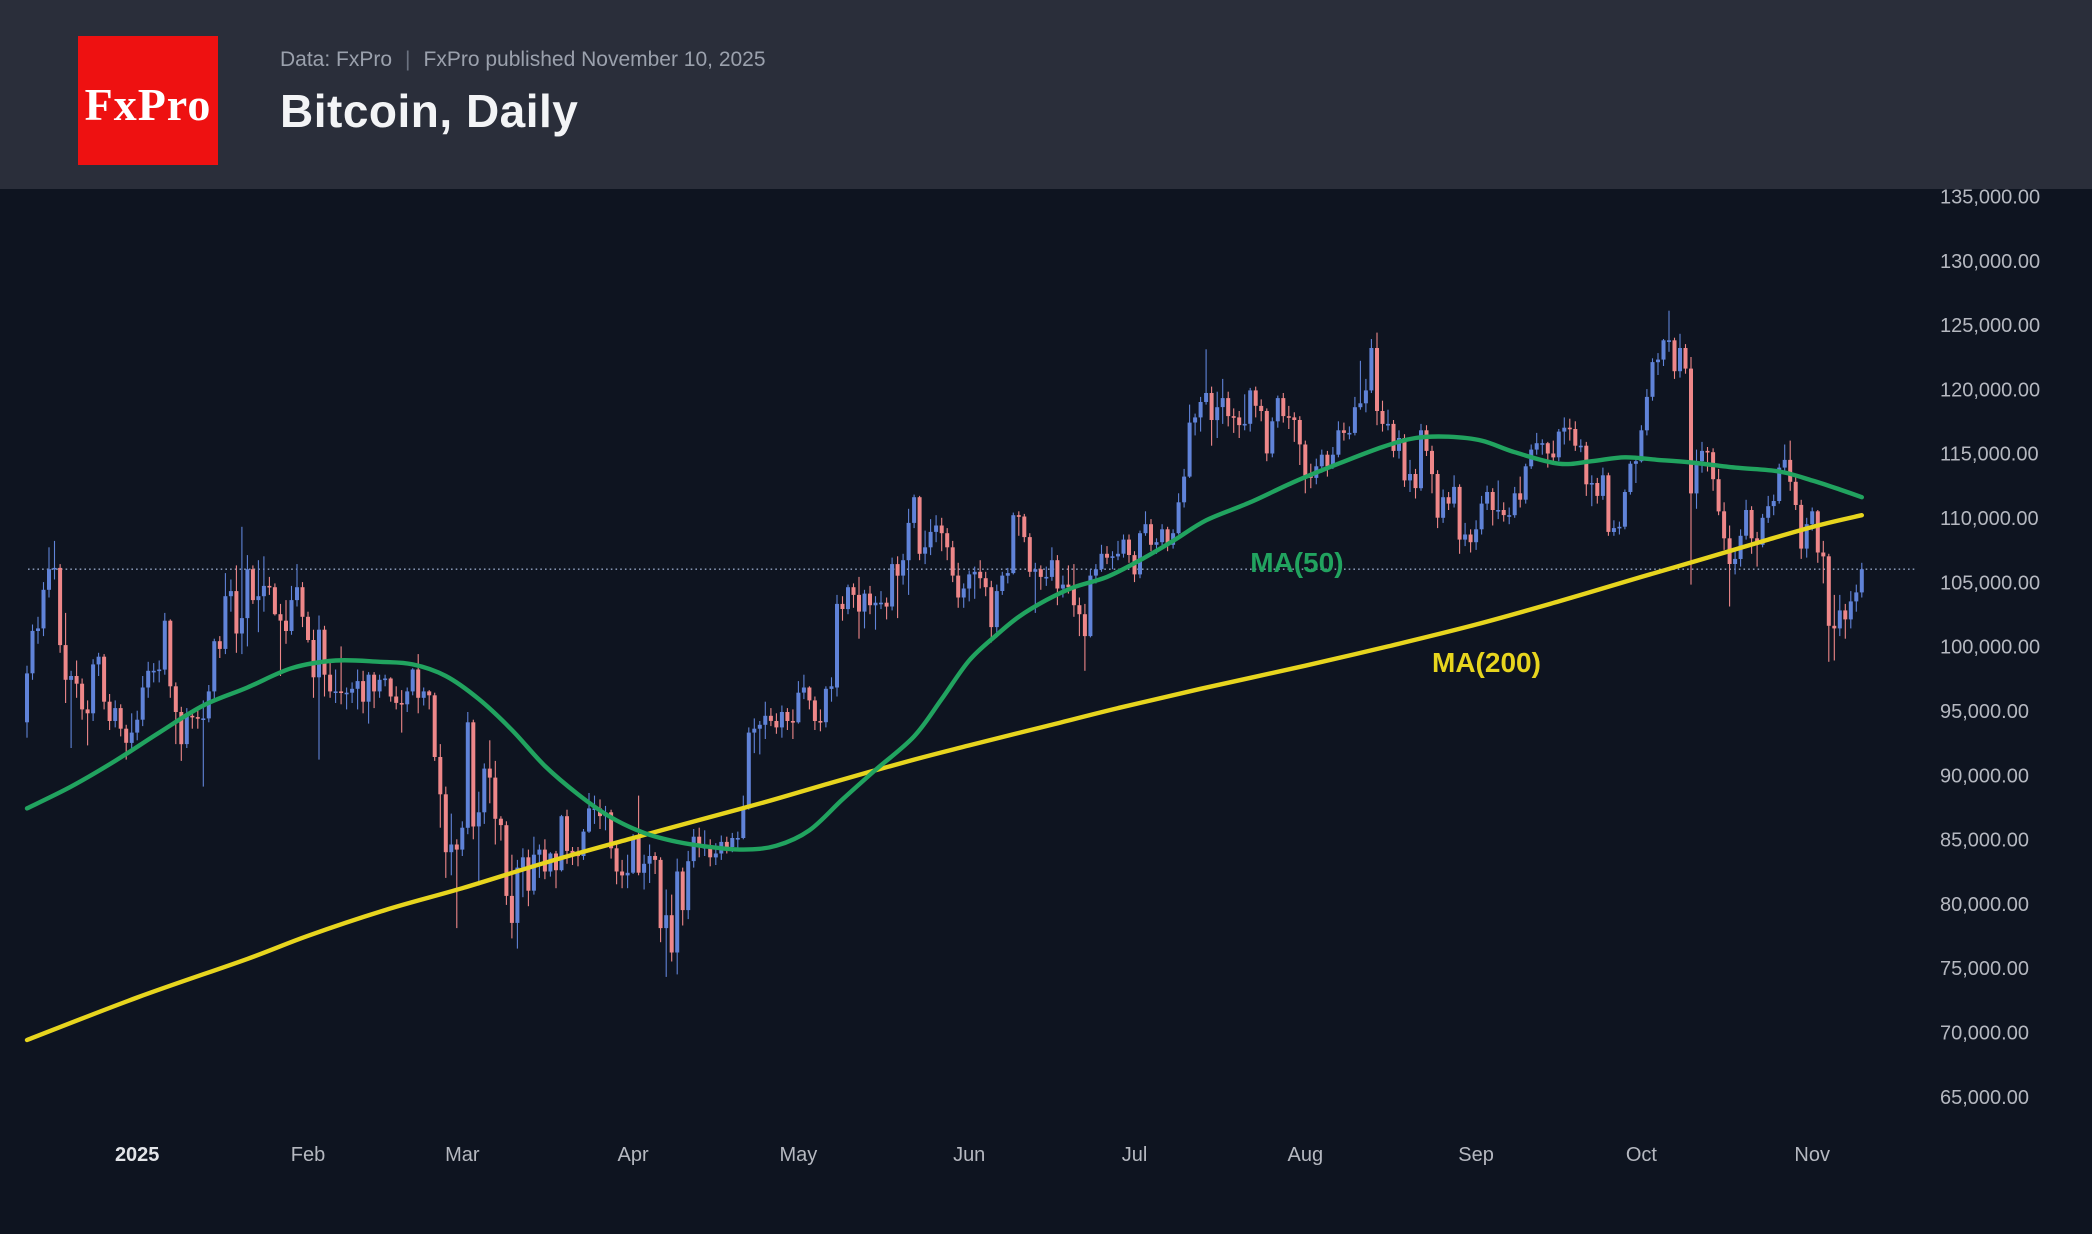 The image size is (2092, 1234). Describe the element at coordinates (1990, 583) in the screenshot. I see `y-axis-label: 105,000.00` at that location.